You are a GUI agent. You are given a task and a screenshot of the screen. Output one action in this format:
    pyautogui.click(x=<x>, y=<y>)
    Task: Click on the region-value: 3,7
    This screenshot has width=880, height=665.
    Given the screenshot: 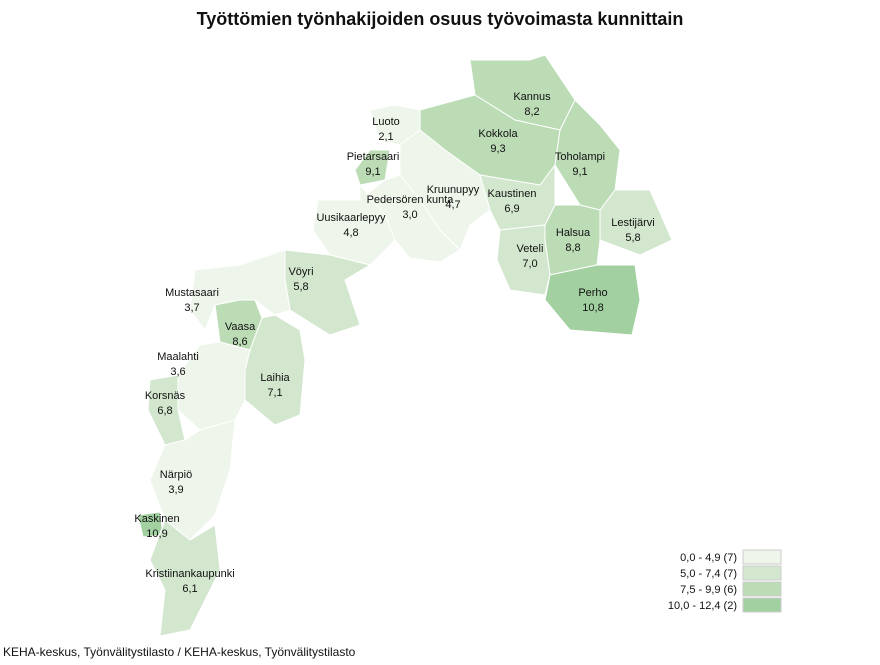 What is the action you would take?
    pyautogui.click(x=191, y=308)
    